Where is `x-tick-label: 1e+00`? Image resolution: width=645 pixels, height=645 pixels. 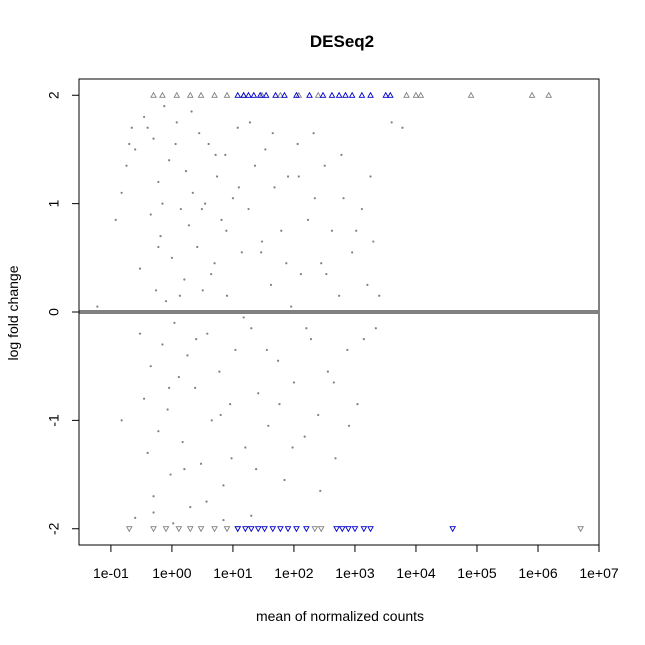
x-tick-label: 1e+00 is located at coordinates (172, 573).